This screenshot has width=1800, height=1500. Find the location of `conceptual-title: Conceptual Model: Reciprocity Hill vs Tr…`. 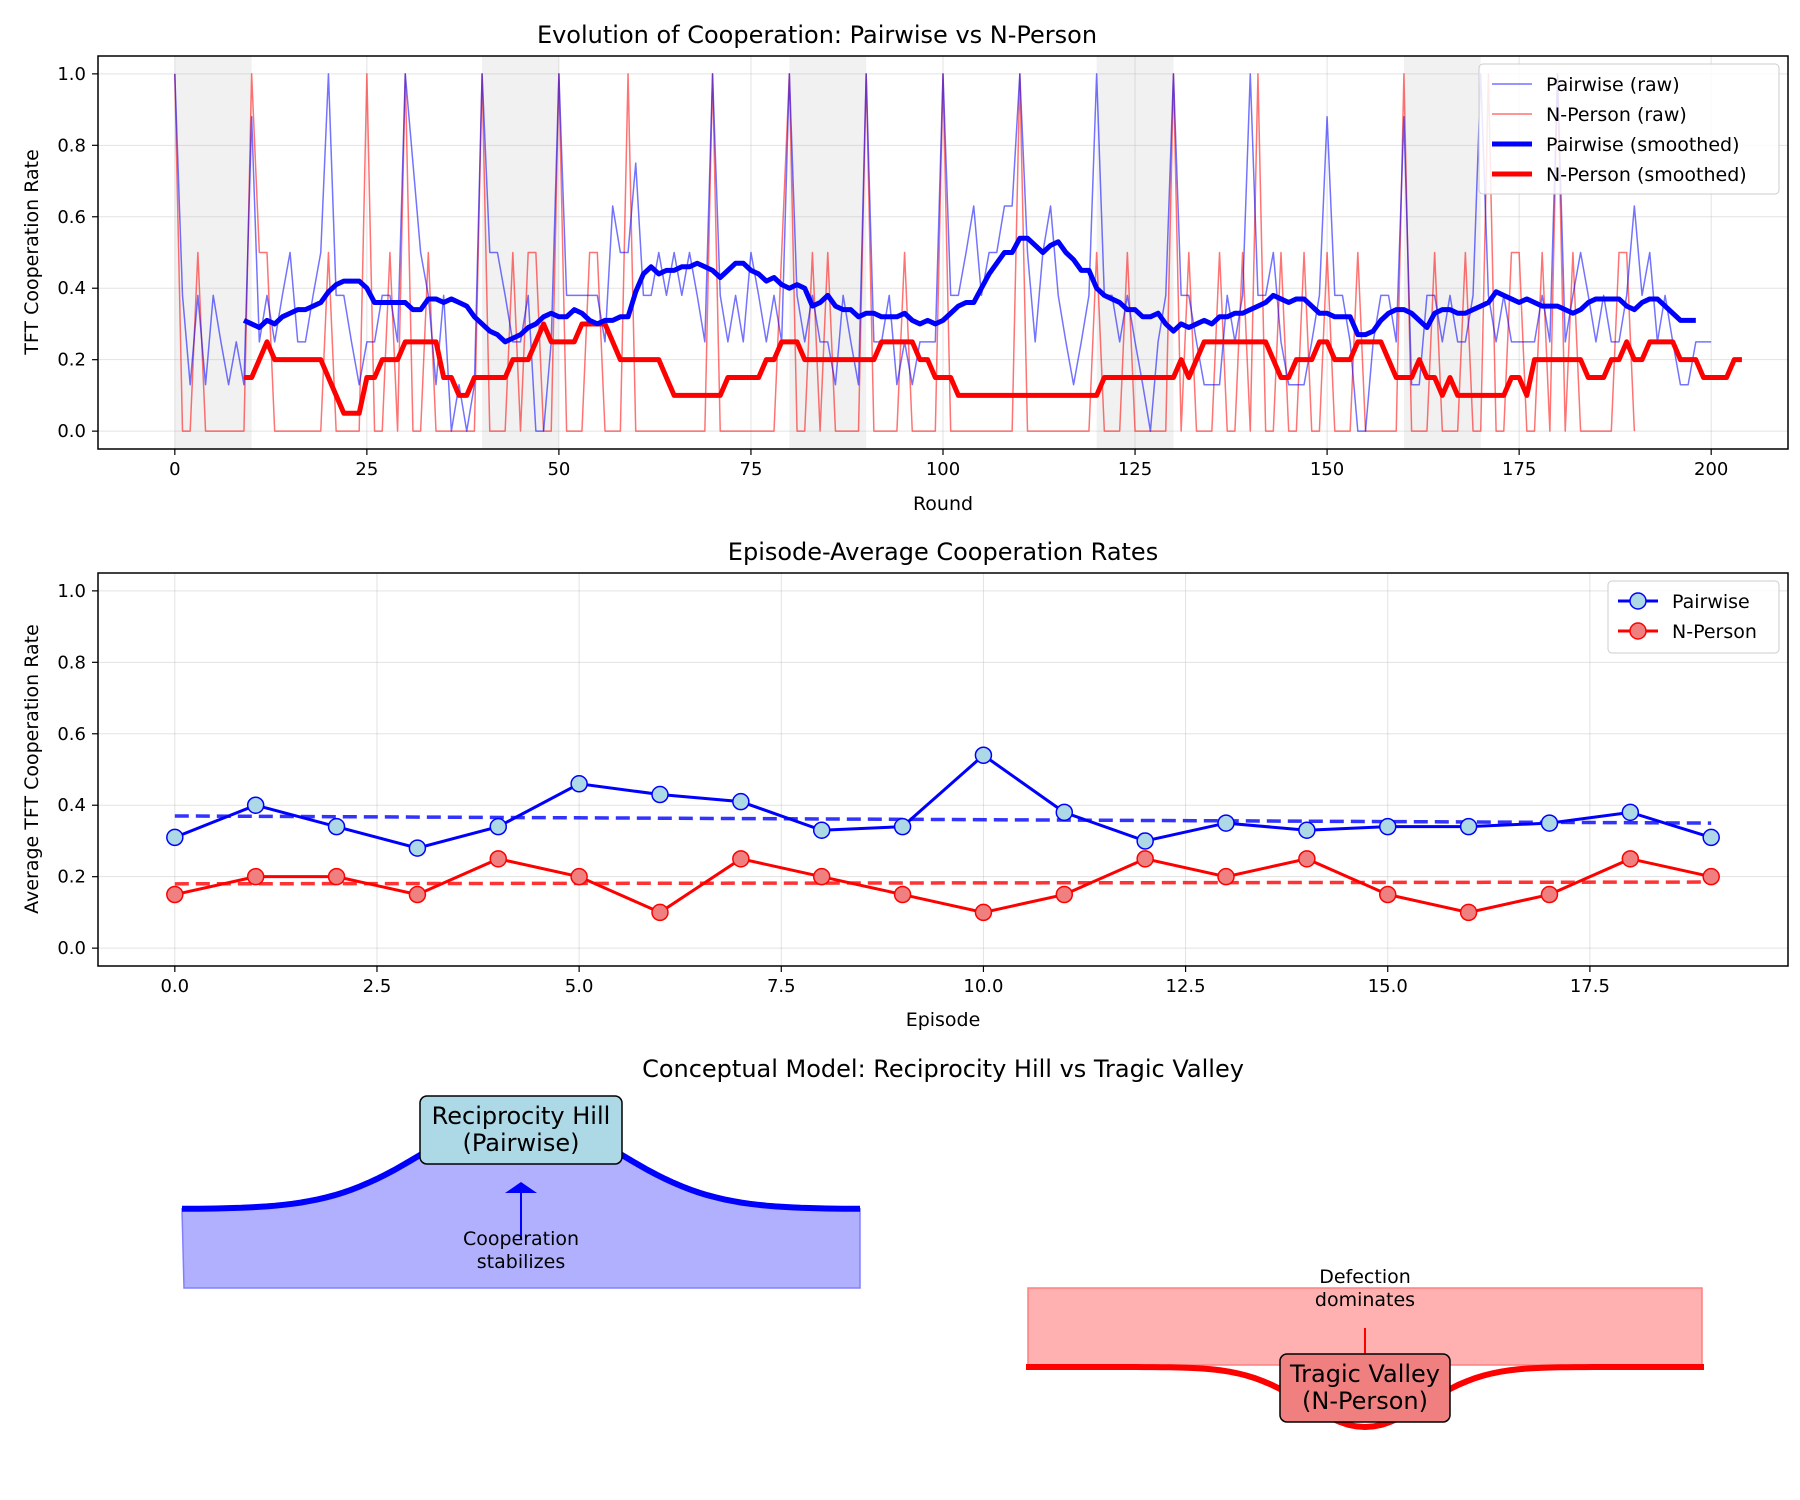

conceptual-title: Conceptual Model: Reciprocity Hill vs Tr… is located at coordinates (943, 1069).